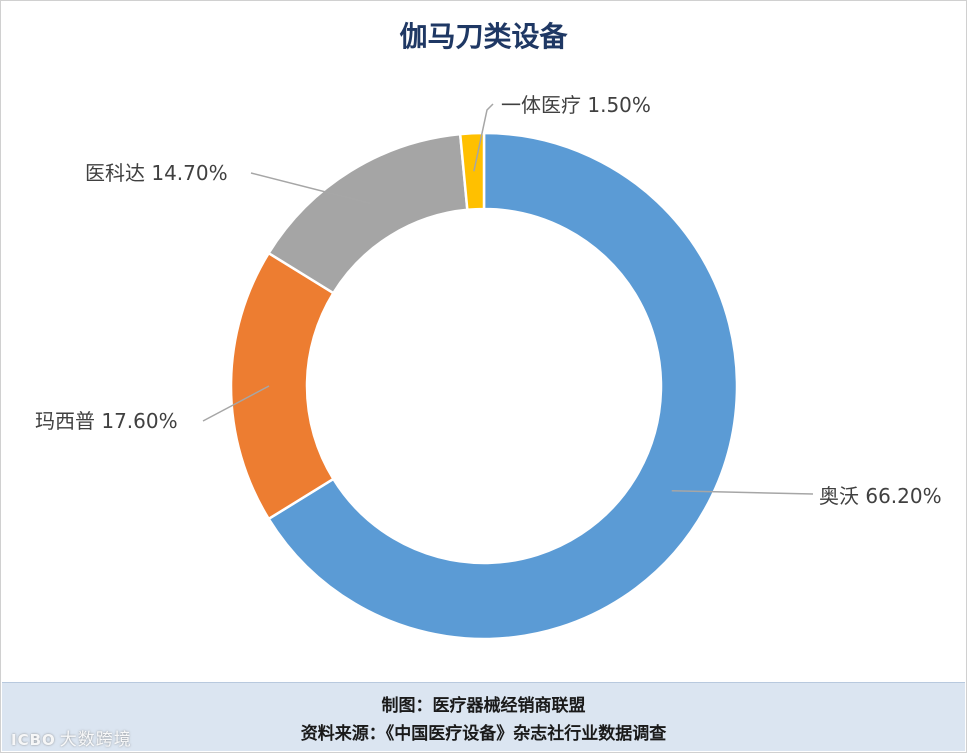  What do you see at coordinates (483, 137) in the screenshot?
I see `leader-yiti` at bounding box center [483, 137].